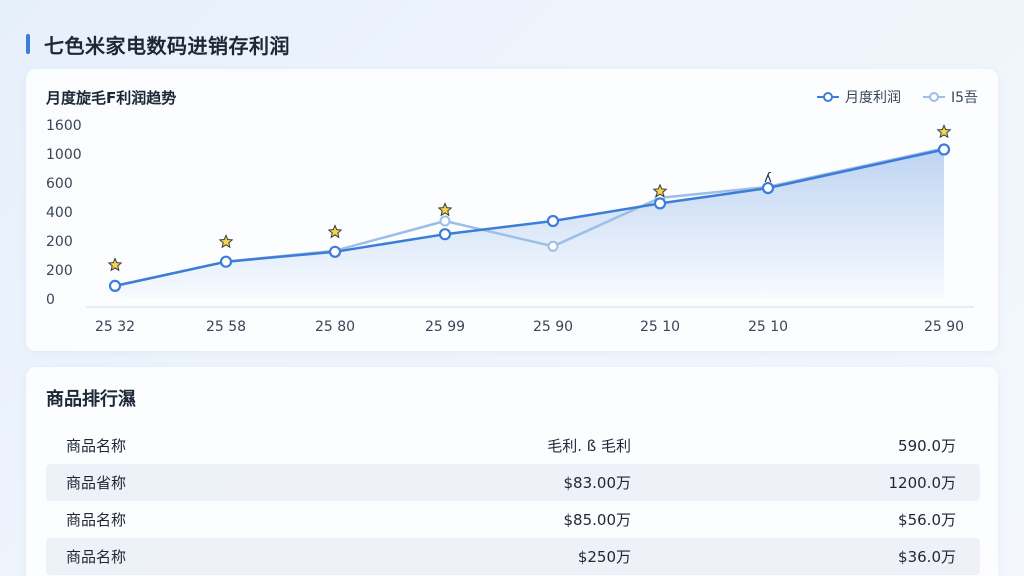 This screenshot has width=1024, height=576. Describe the element at coordinates (589, 446) in the screenshot. I see `profit-cell: 毛利. ß 毛利` at that location.